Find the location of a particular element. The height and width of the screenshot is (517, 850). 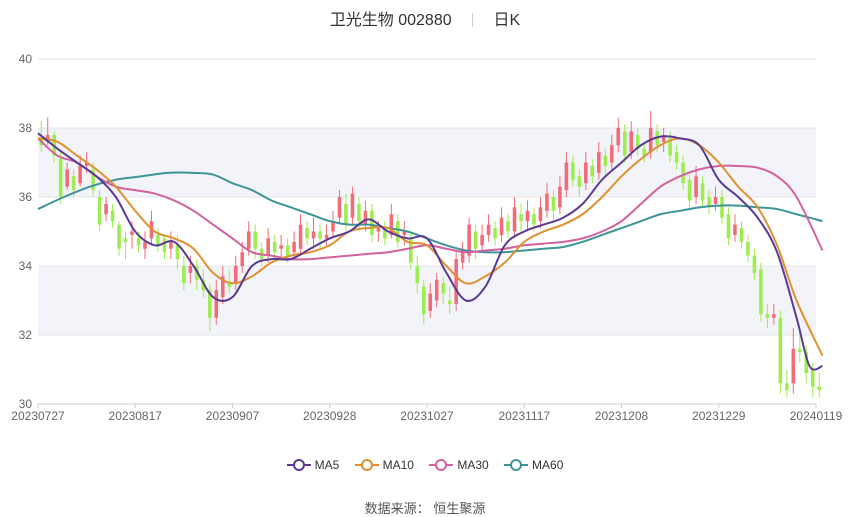

legend-label-ma30: MA30 is located at coordinates (473, 465).